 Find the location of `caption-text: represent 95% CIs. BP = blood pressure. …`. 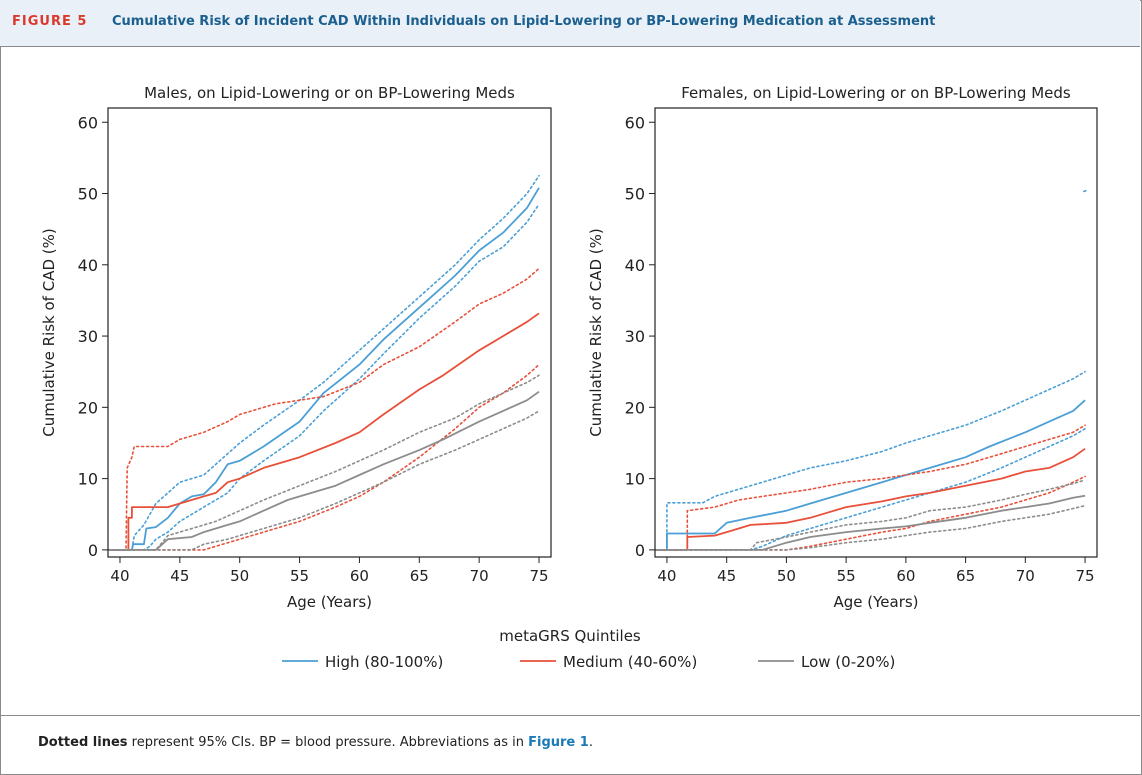

caption-text: represent 95% CIs. BP = blood pressure. … is located at coordinates (328, 742).